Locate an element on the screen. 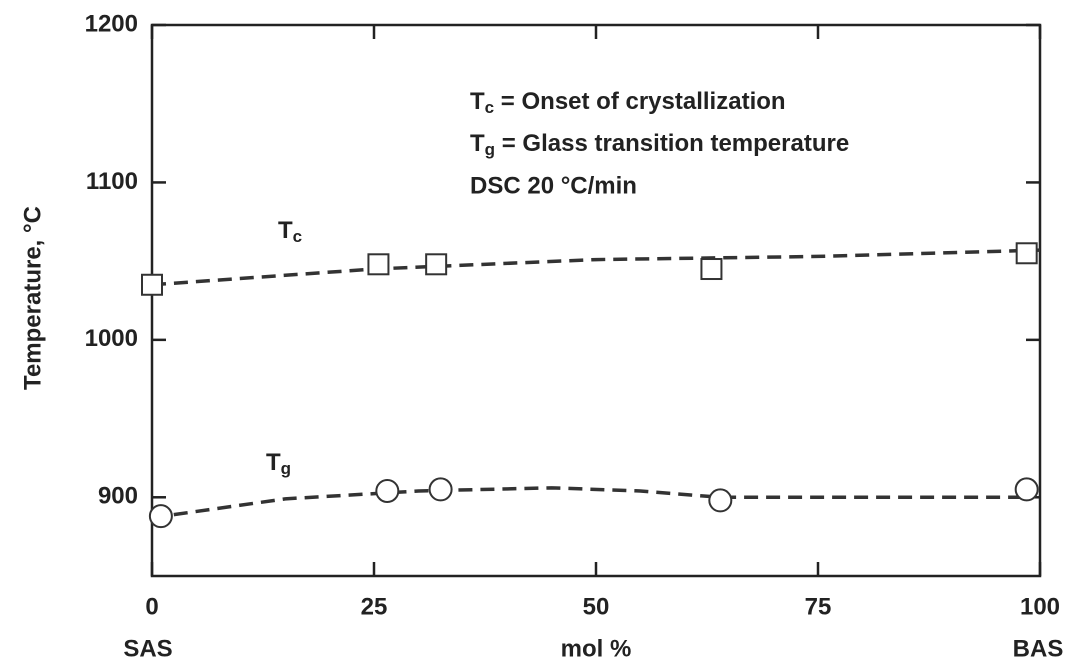 The width and height of the screenshot is (1065, 669). y-tick-label: 1000 is located at coordinates (111, 338).